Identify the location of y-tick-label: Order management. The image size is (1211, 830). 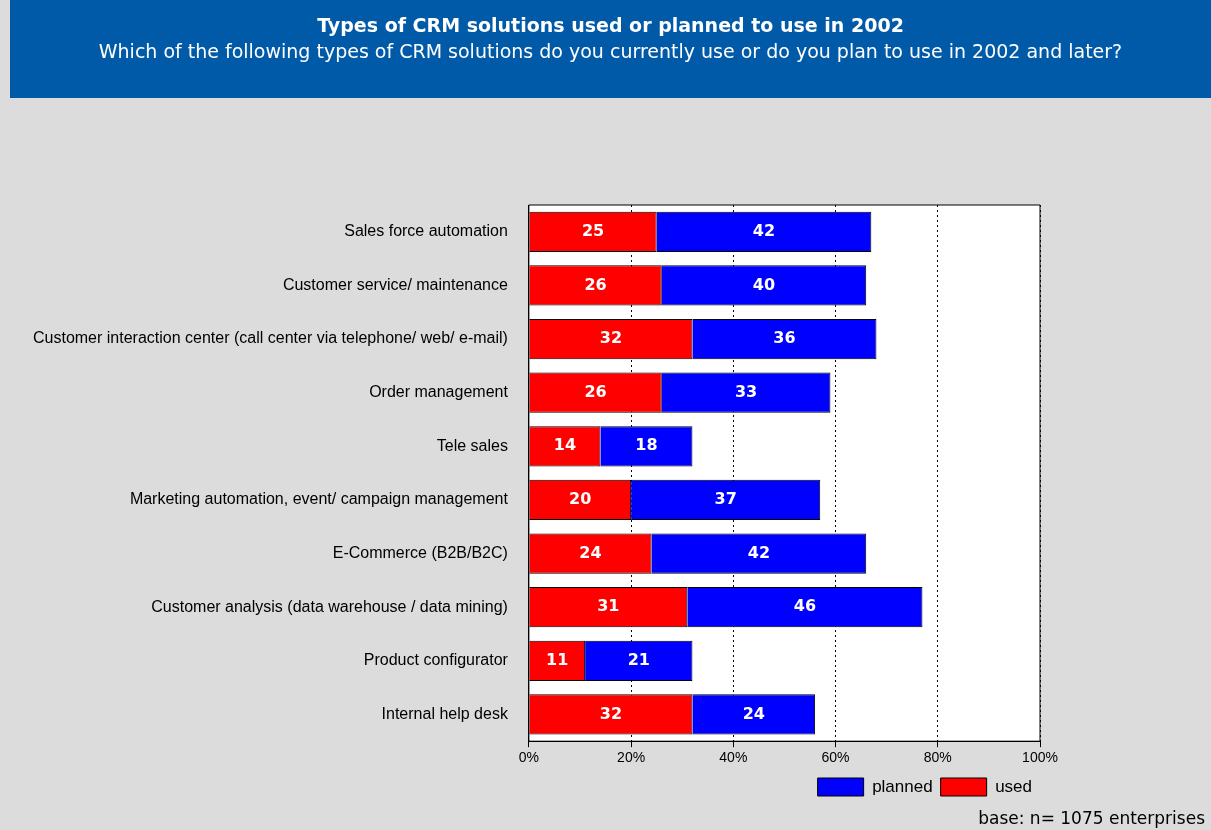
(439, 392).